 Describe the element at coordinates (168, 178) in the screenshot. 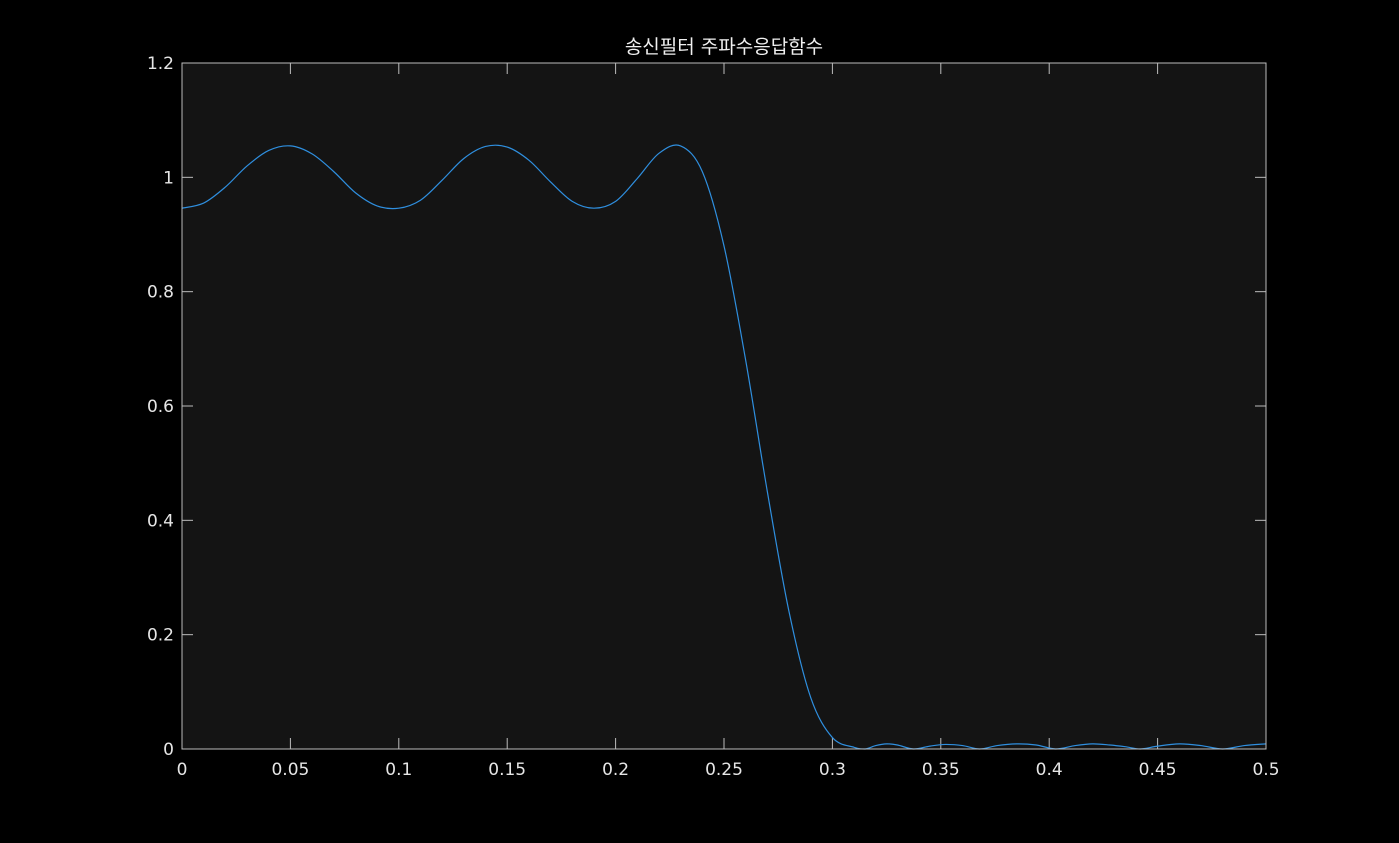

I see `y-tick-label: 1` at that location.